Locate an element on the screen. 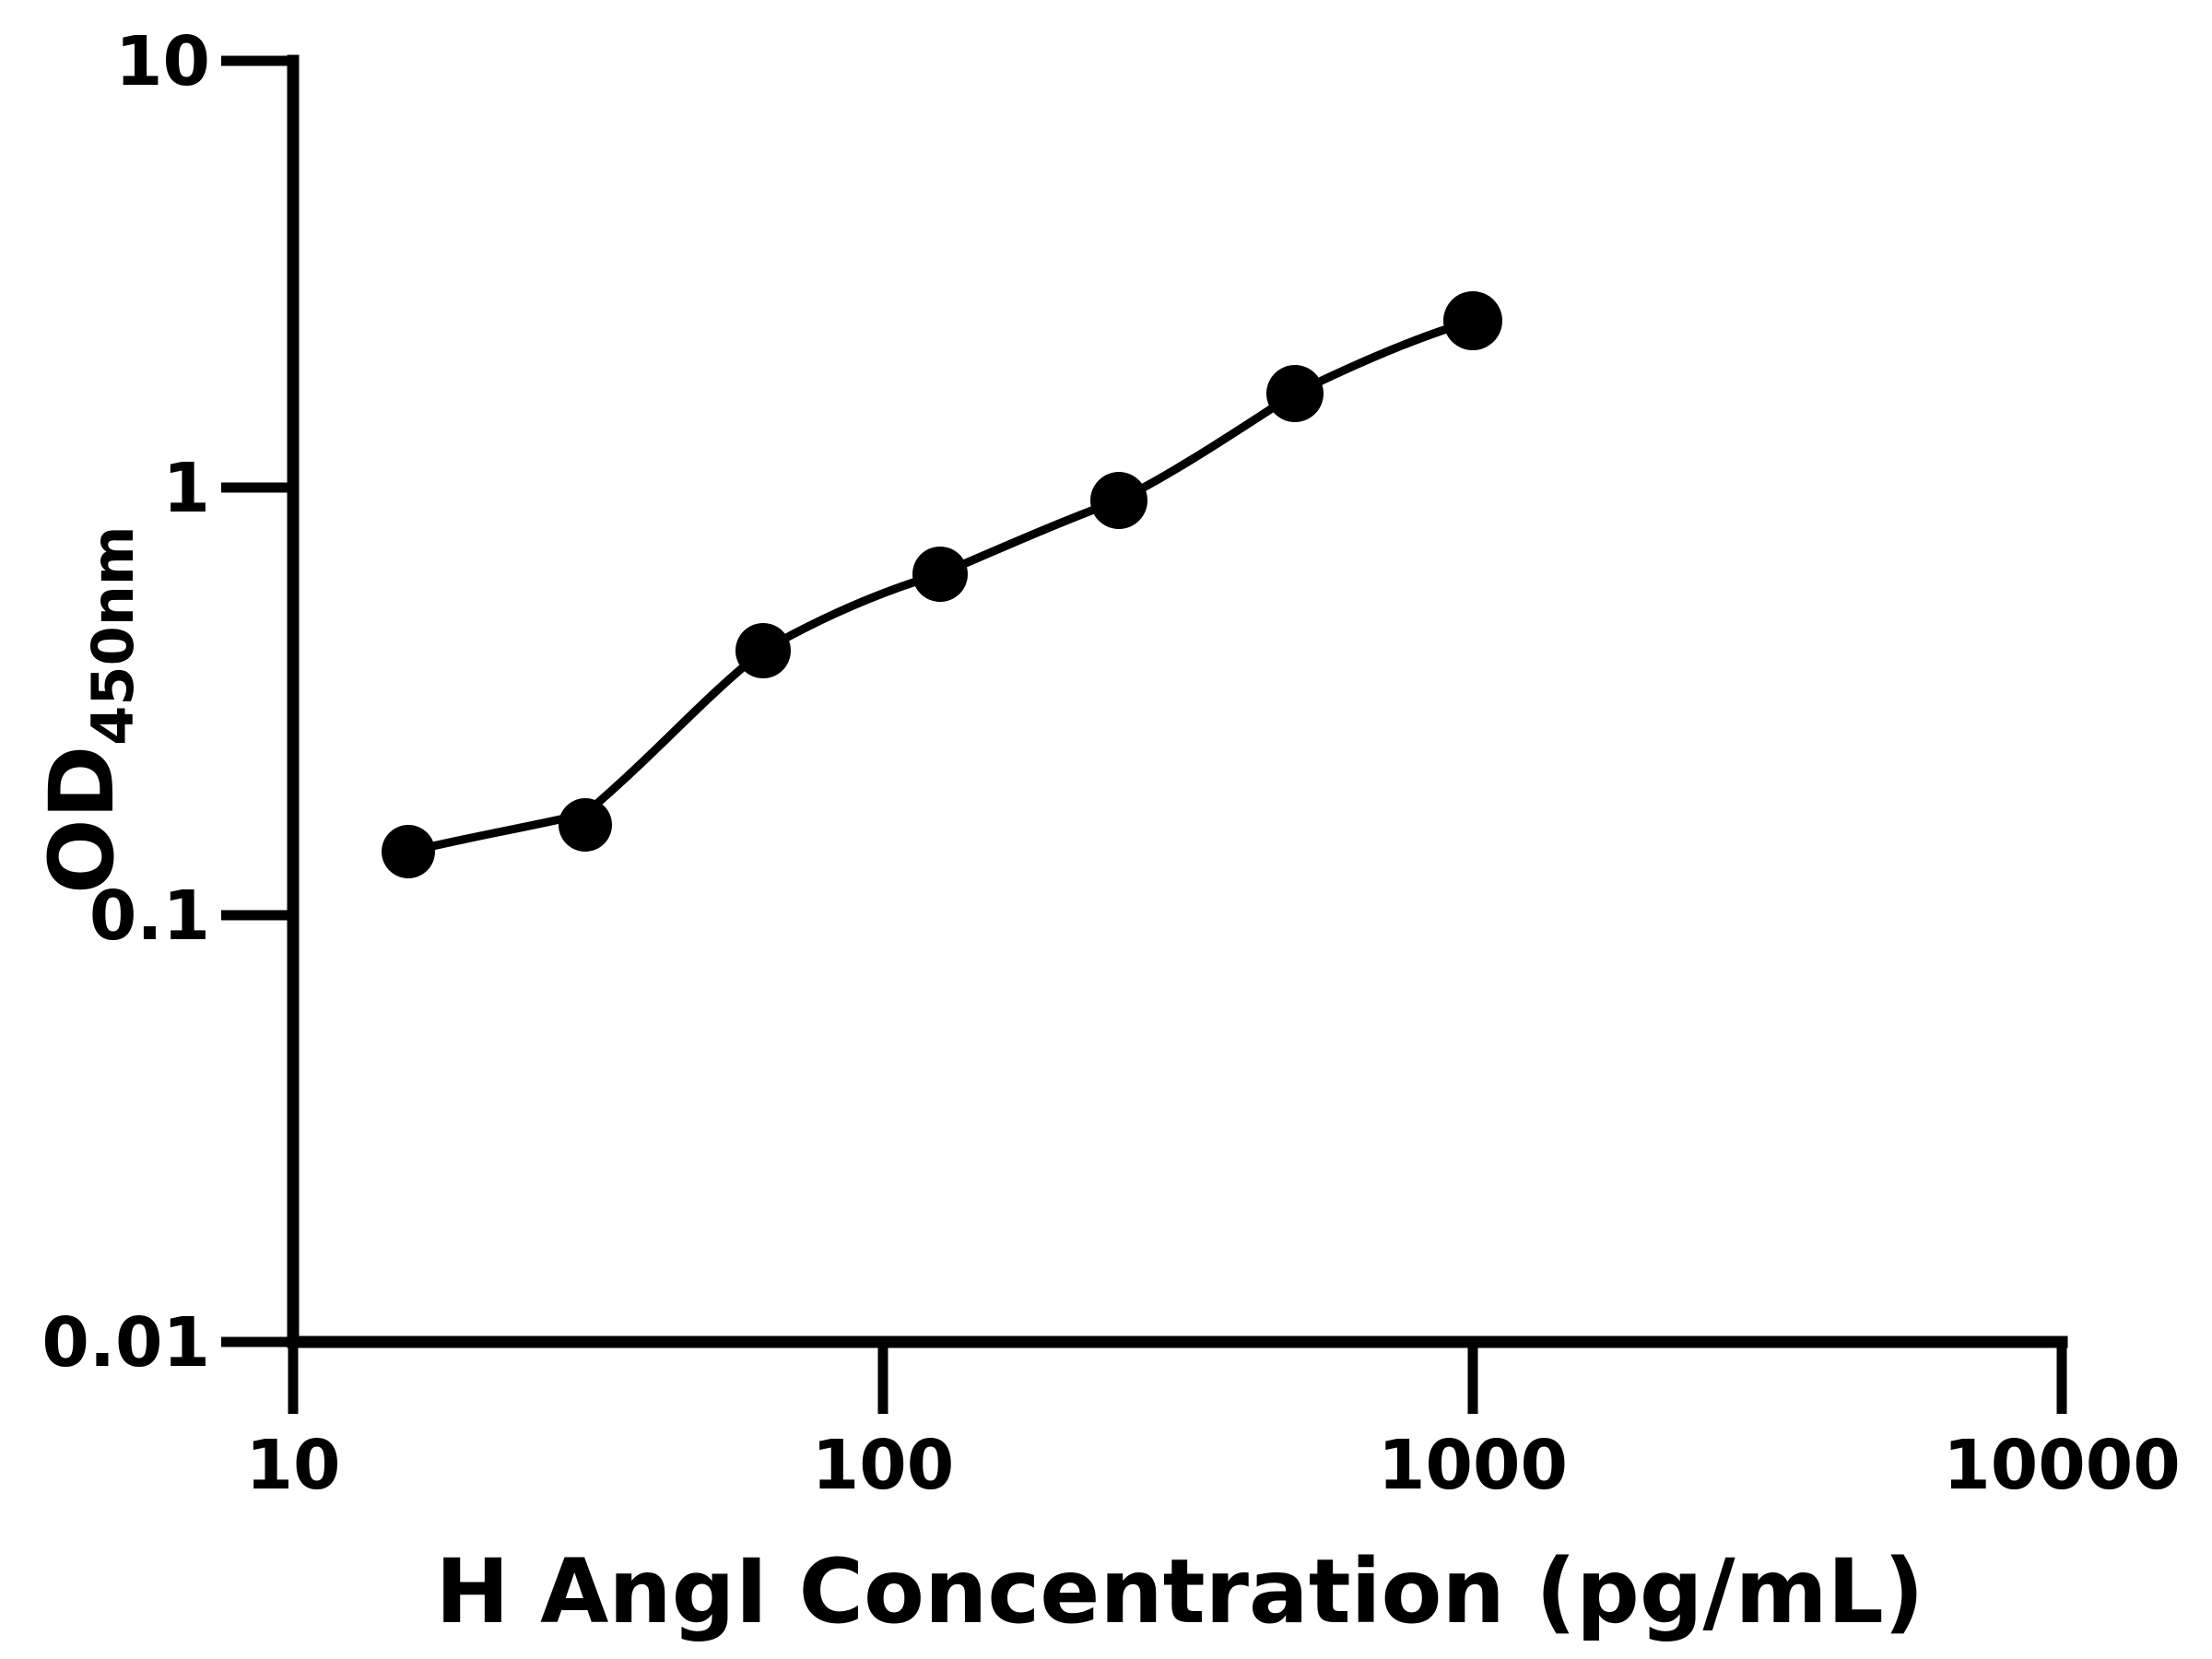 This screenshot has height=1659, width=2212. x-tick-label-10000: 10000 is located at coordinates (2061, 1465).